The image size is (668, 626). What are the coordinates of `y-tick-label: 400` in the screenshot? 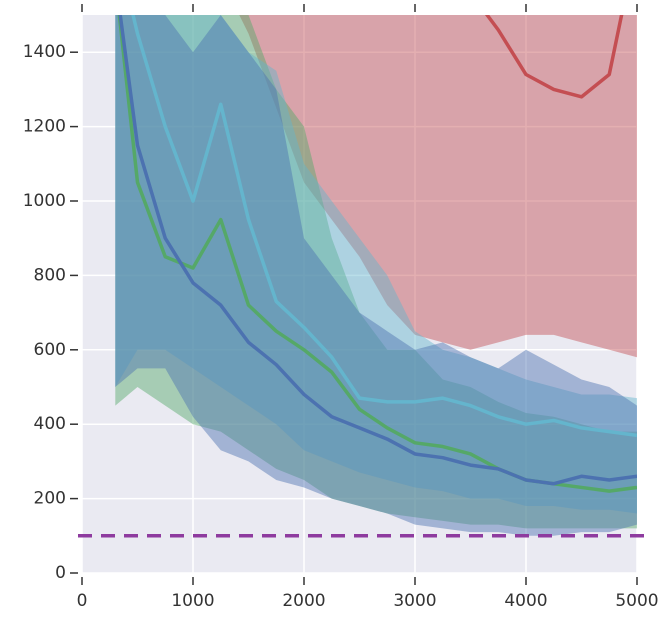 It's located at (50, 424).